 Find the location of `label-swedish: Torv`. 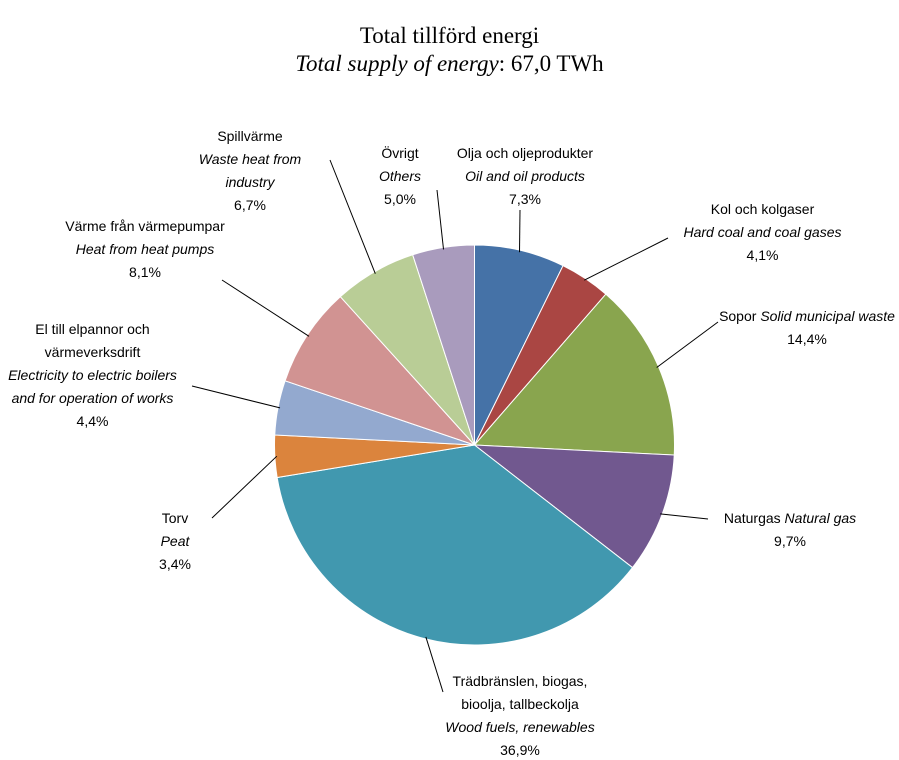

label-swedish: Torv is located at coordinates (175, 518).